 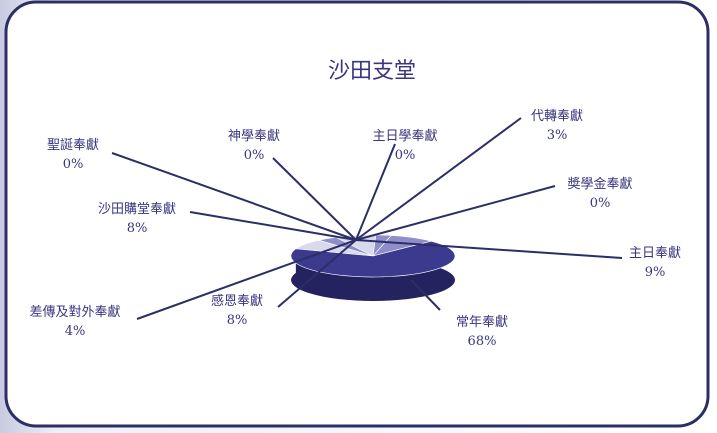 What do you see at coordinates (317, 273) in the screenshot?
I see `leader-line-感恩奉獻` at bounding box center [317, 273].